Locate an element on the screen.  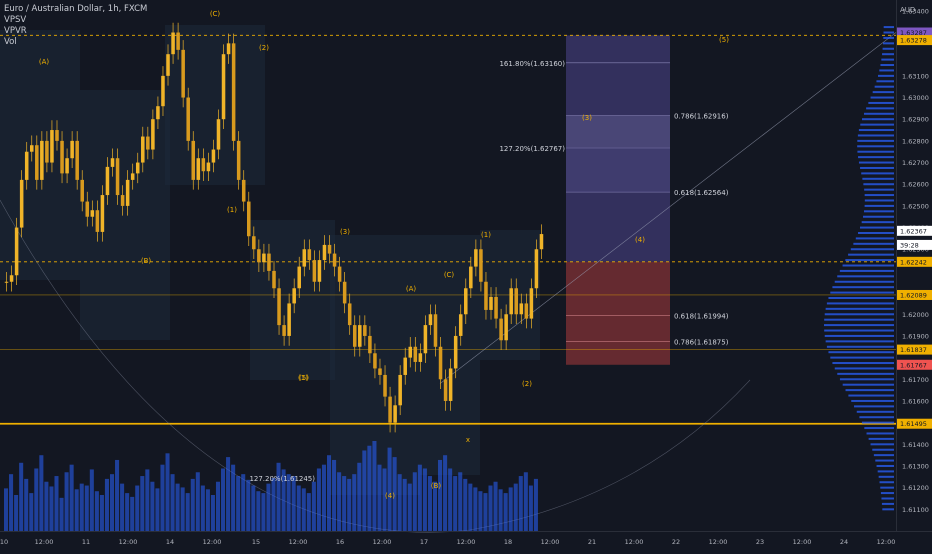
price-tag: 1.62367 is located at coordinates (913, 231).